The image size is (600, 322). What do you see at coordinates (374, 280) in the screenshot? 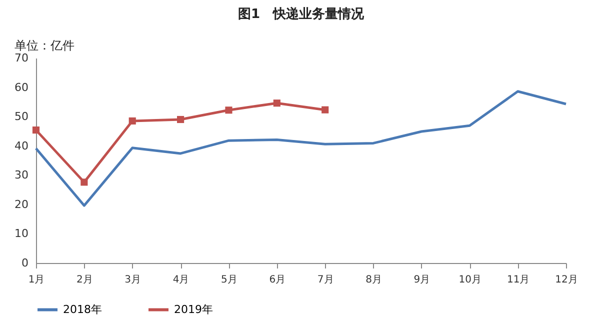
I see `x-tick-label: 8月` at bounding box center [374, 280].